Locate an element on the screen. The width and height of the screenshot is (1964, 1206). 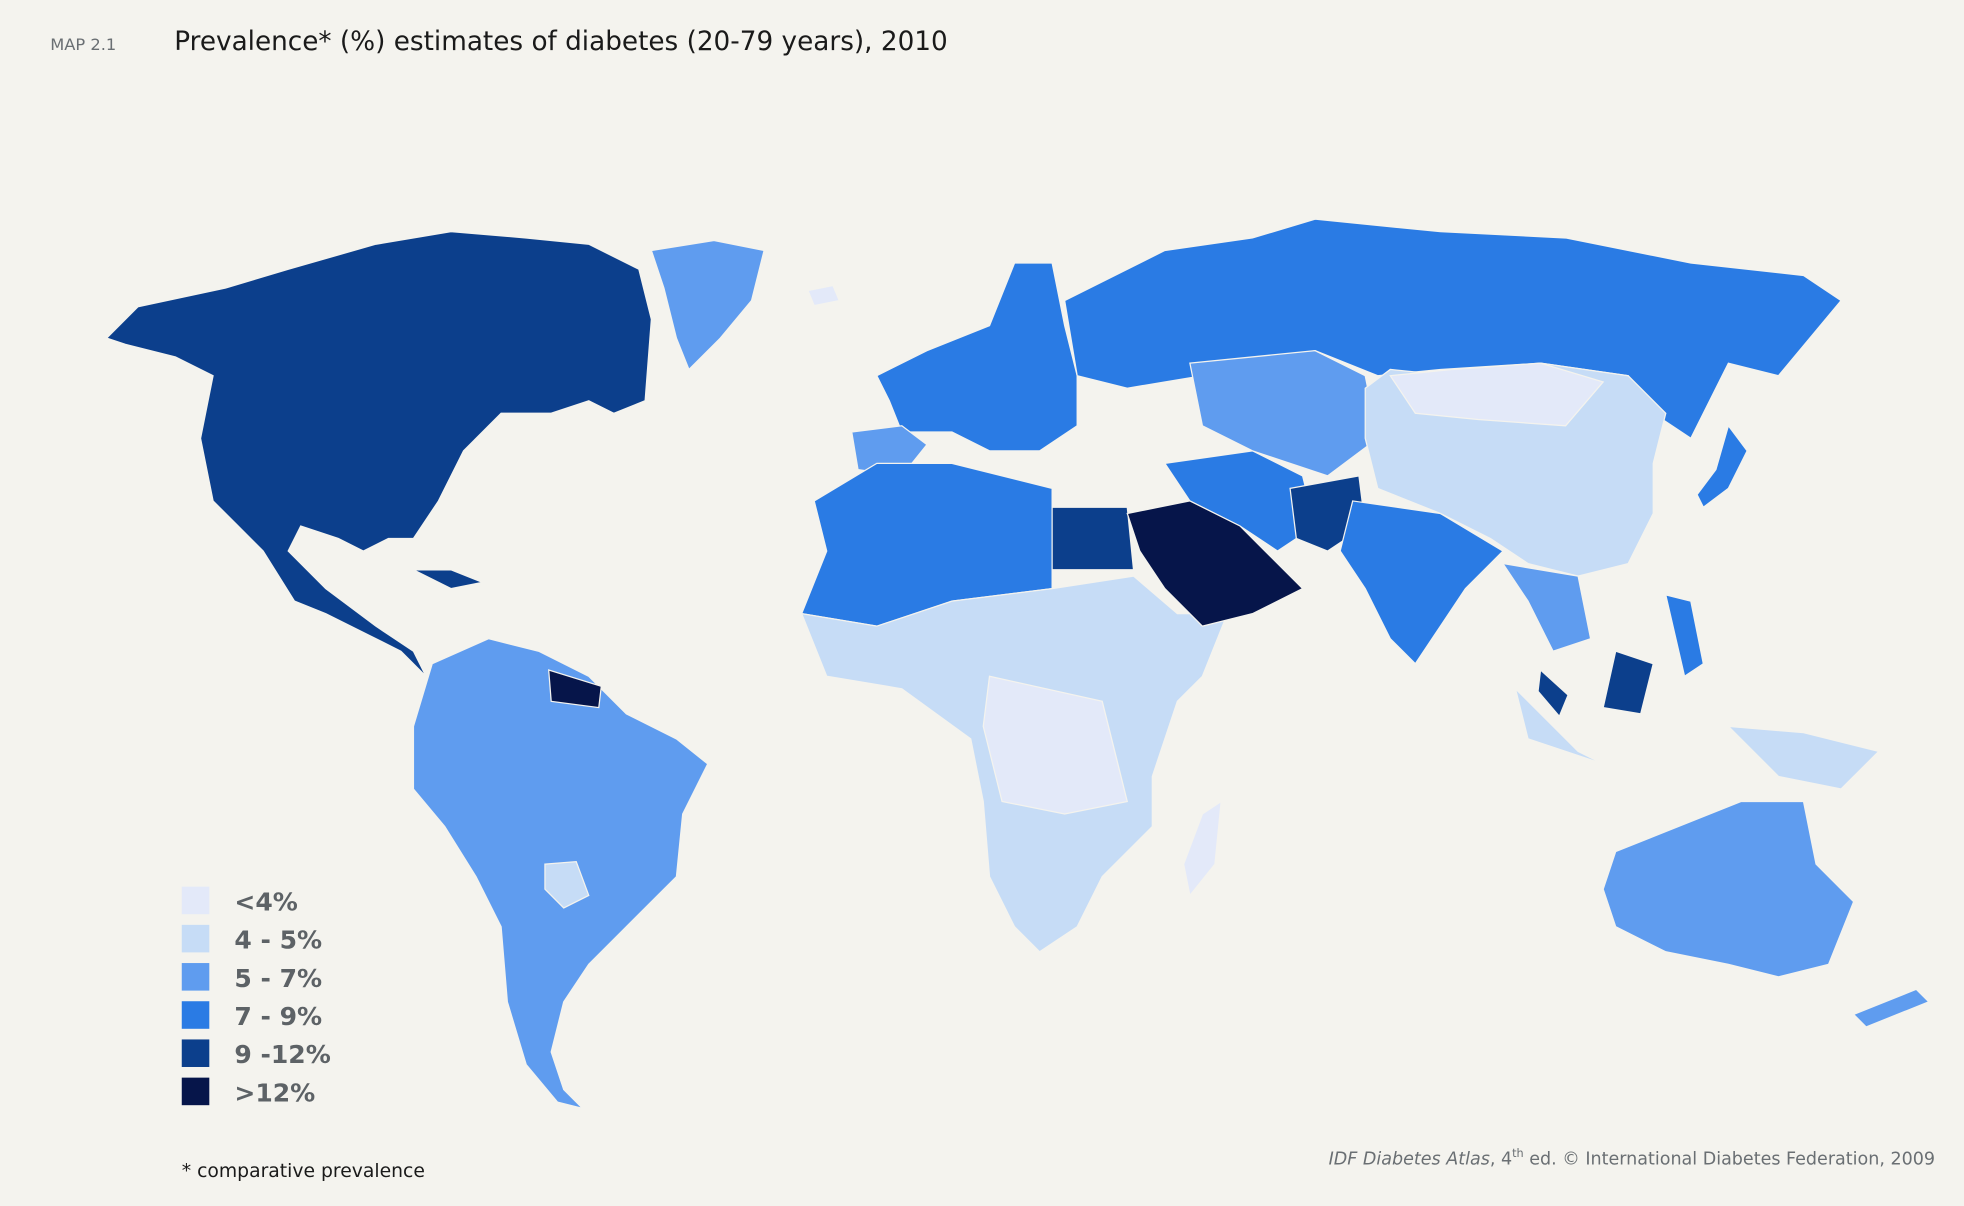
legend: <4% 4 - 5% 5 - 7% 7 - 9% 9 -12% >12% is located at coordinates (256, 996).